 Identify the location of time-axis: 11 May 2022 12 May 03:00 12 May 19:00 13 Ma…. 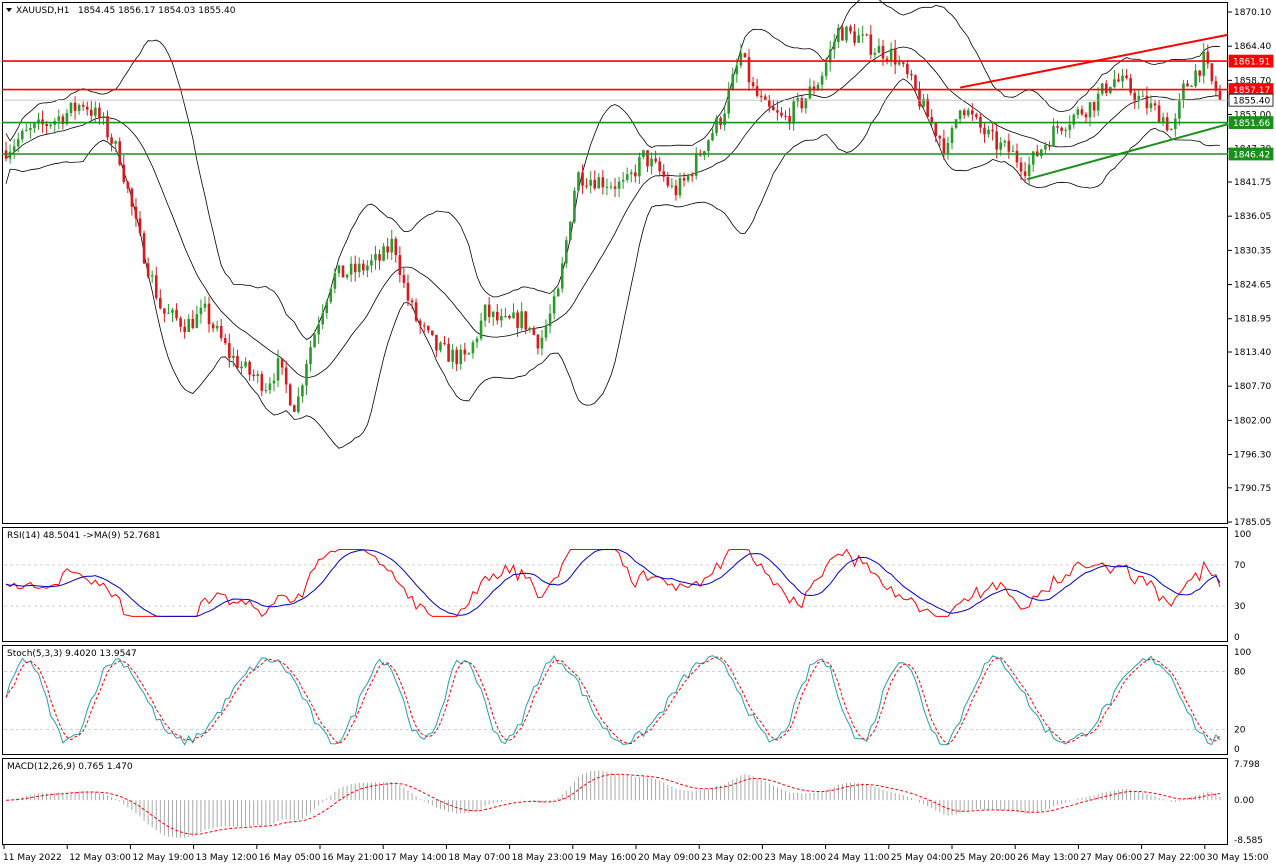
(636, 854).